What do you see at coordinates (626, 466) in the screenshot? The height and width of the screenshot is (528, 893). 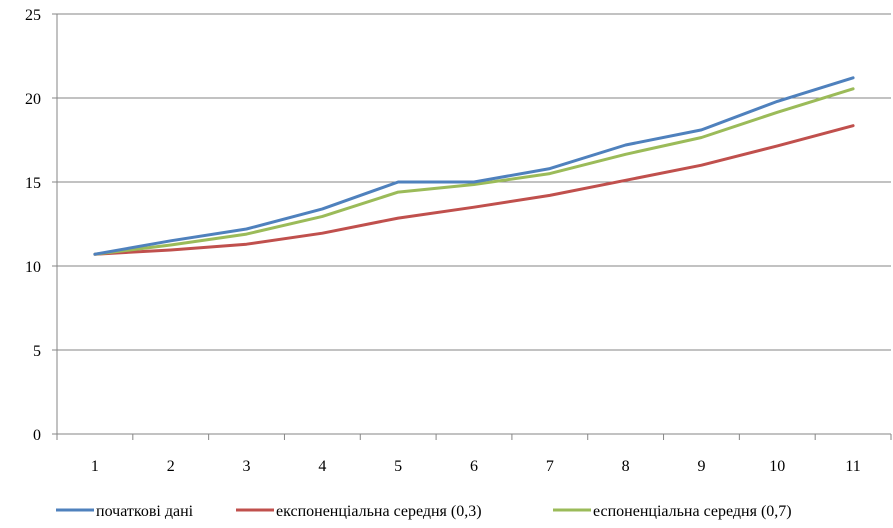 I see `x-tick-label: 8` at bounding box center [626, 466].